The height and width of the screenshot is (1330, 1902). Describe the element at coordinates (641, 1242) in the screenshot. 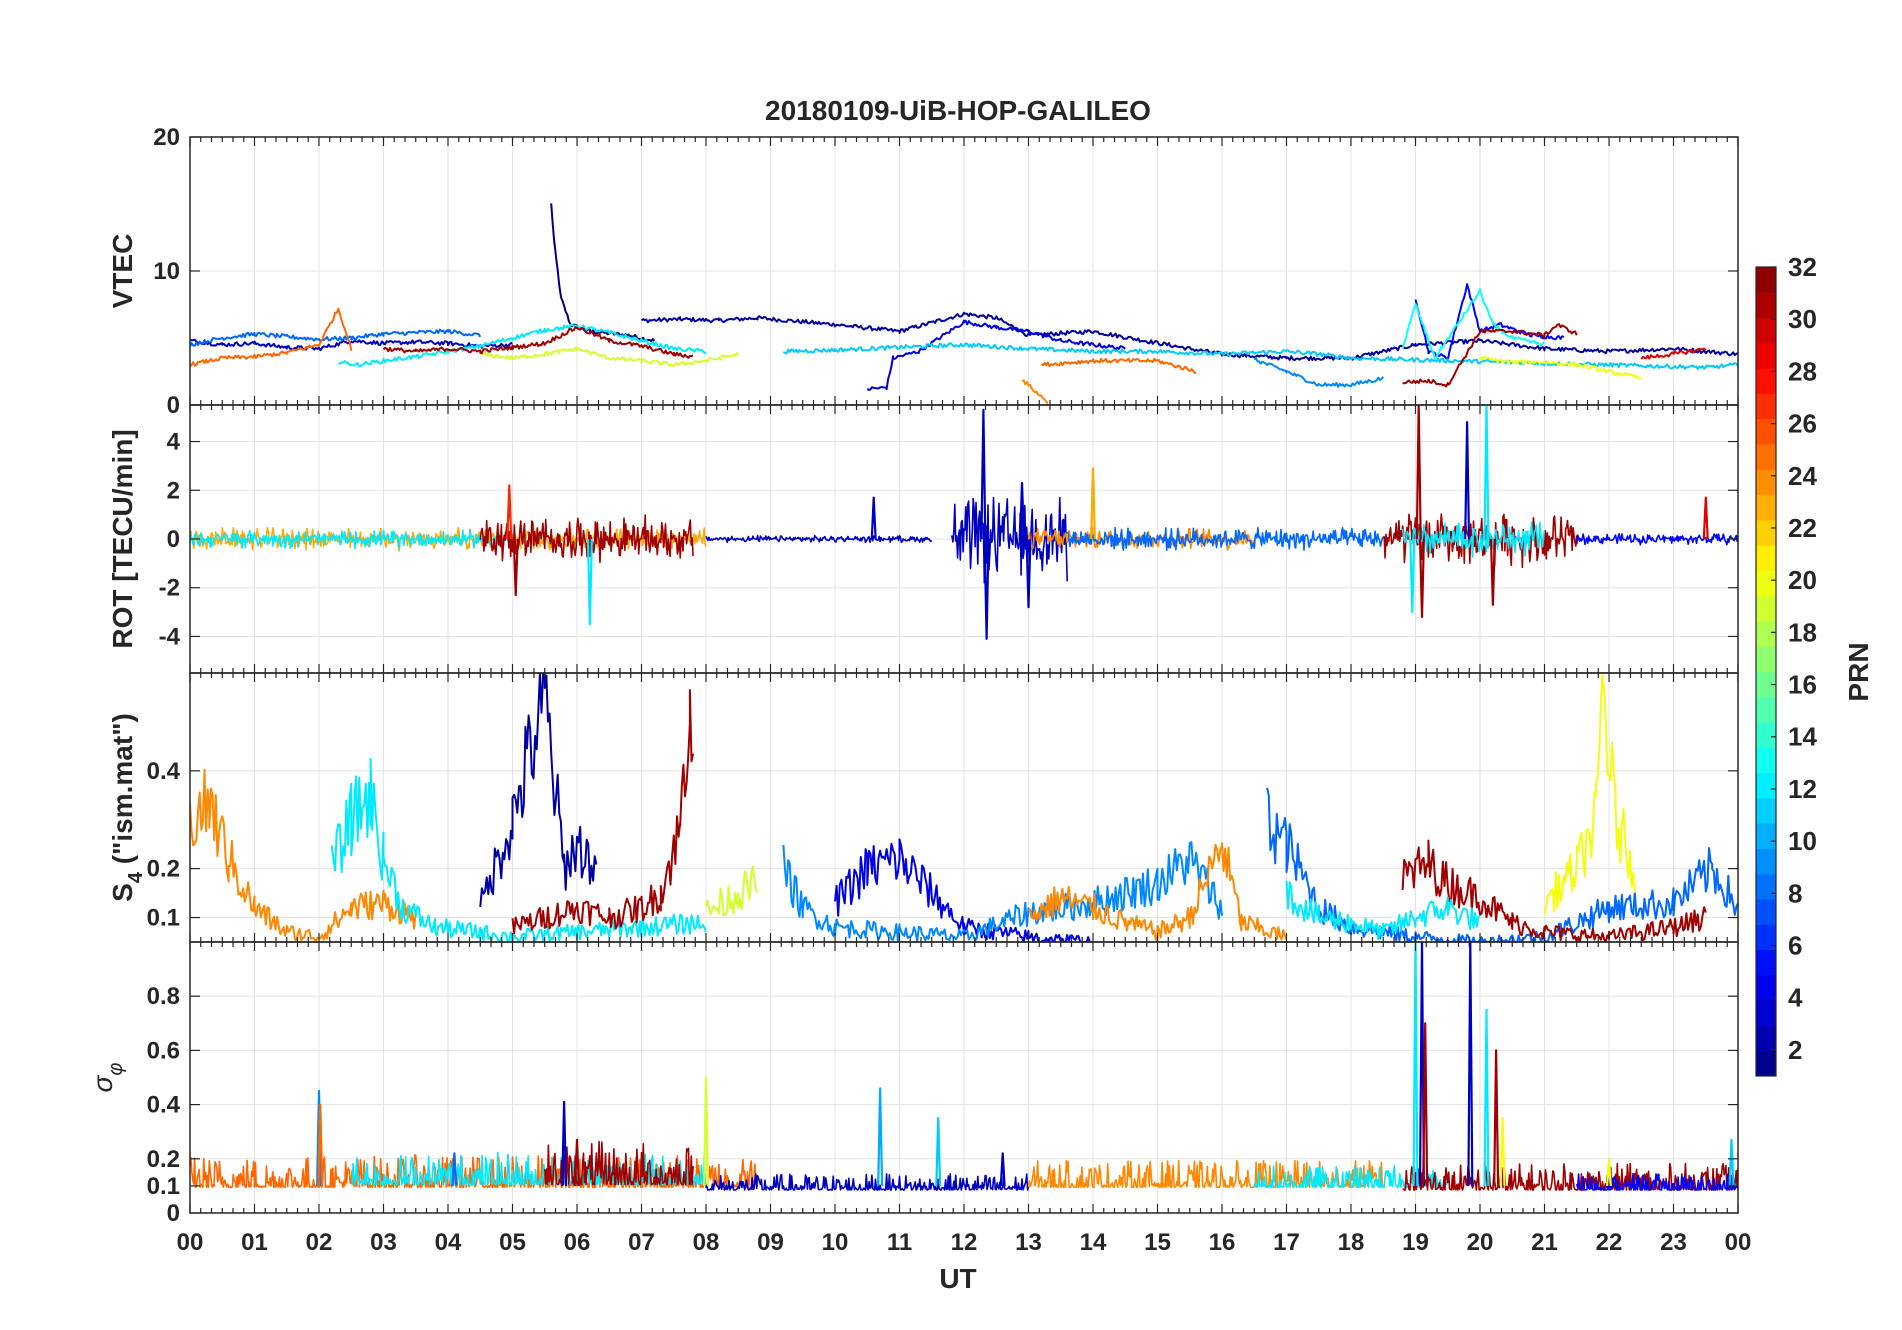

I see `x-tick-label: 07` at that location.